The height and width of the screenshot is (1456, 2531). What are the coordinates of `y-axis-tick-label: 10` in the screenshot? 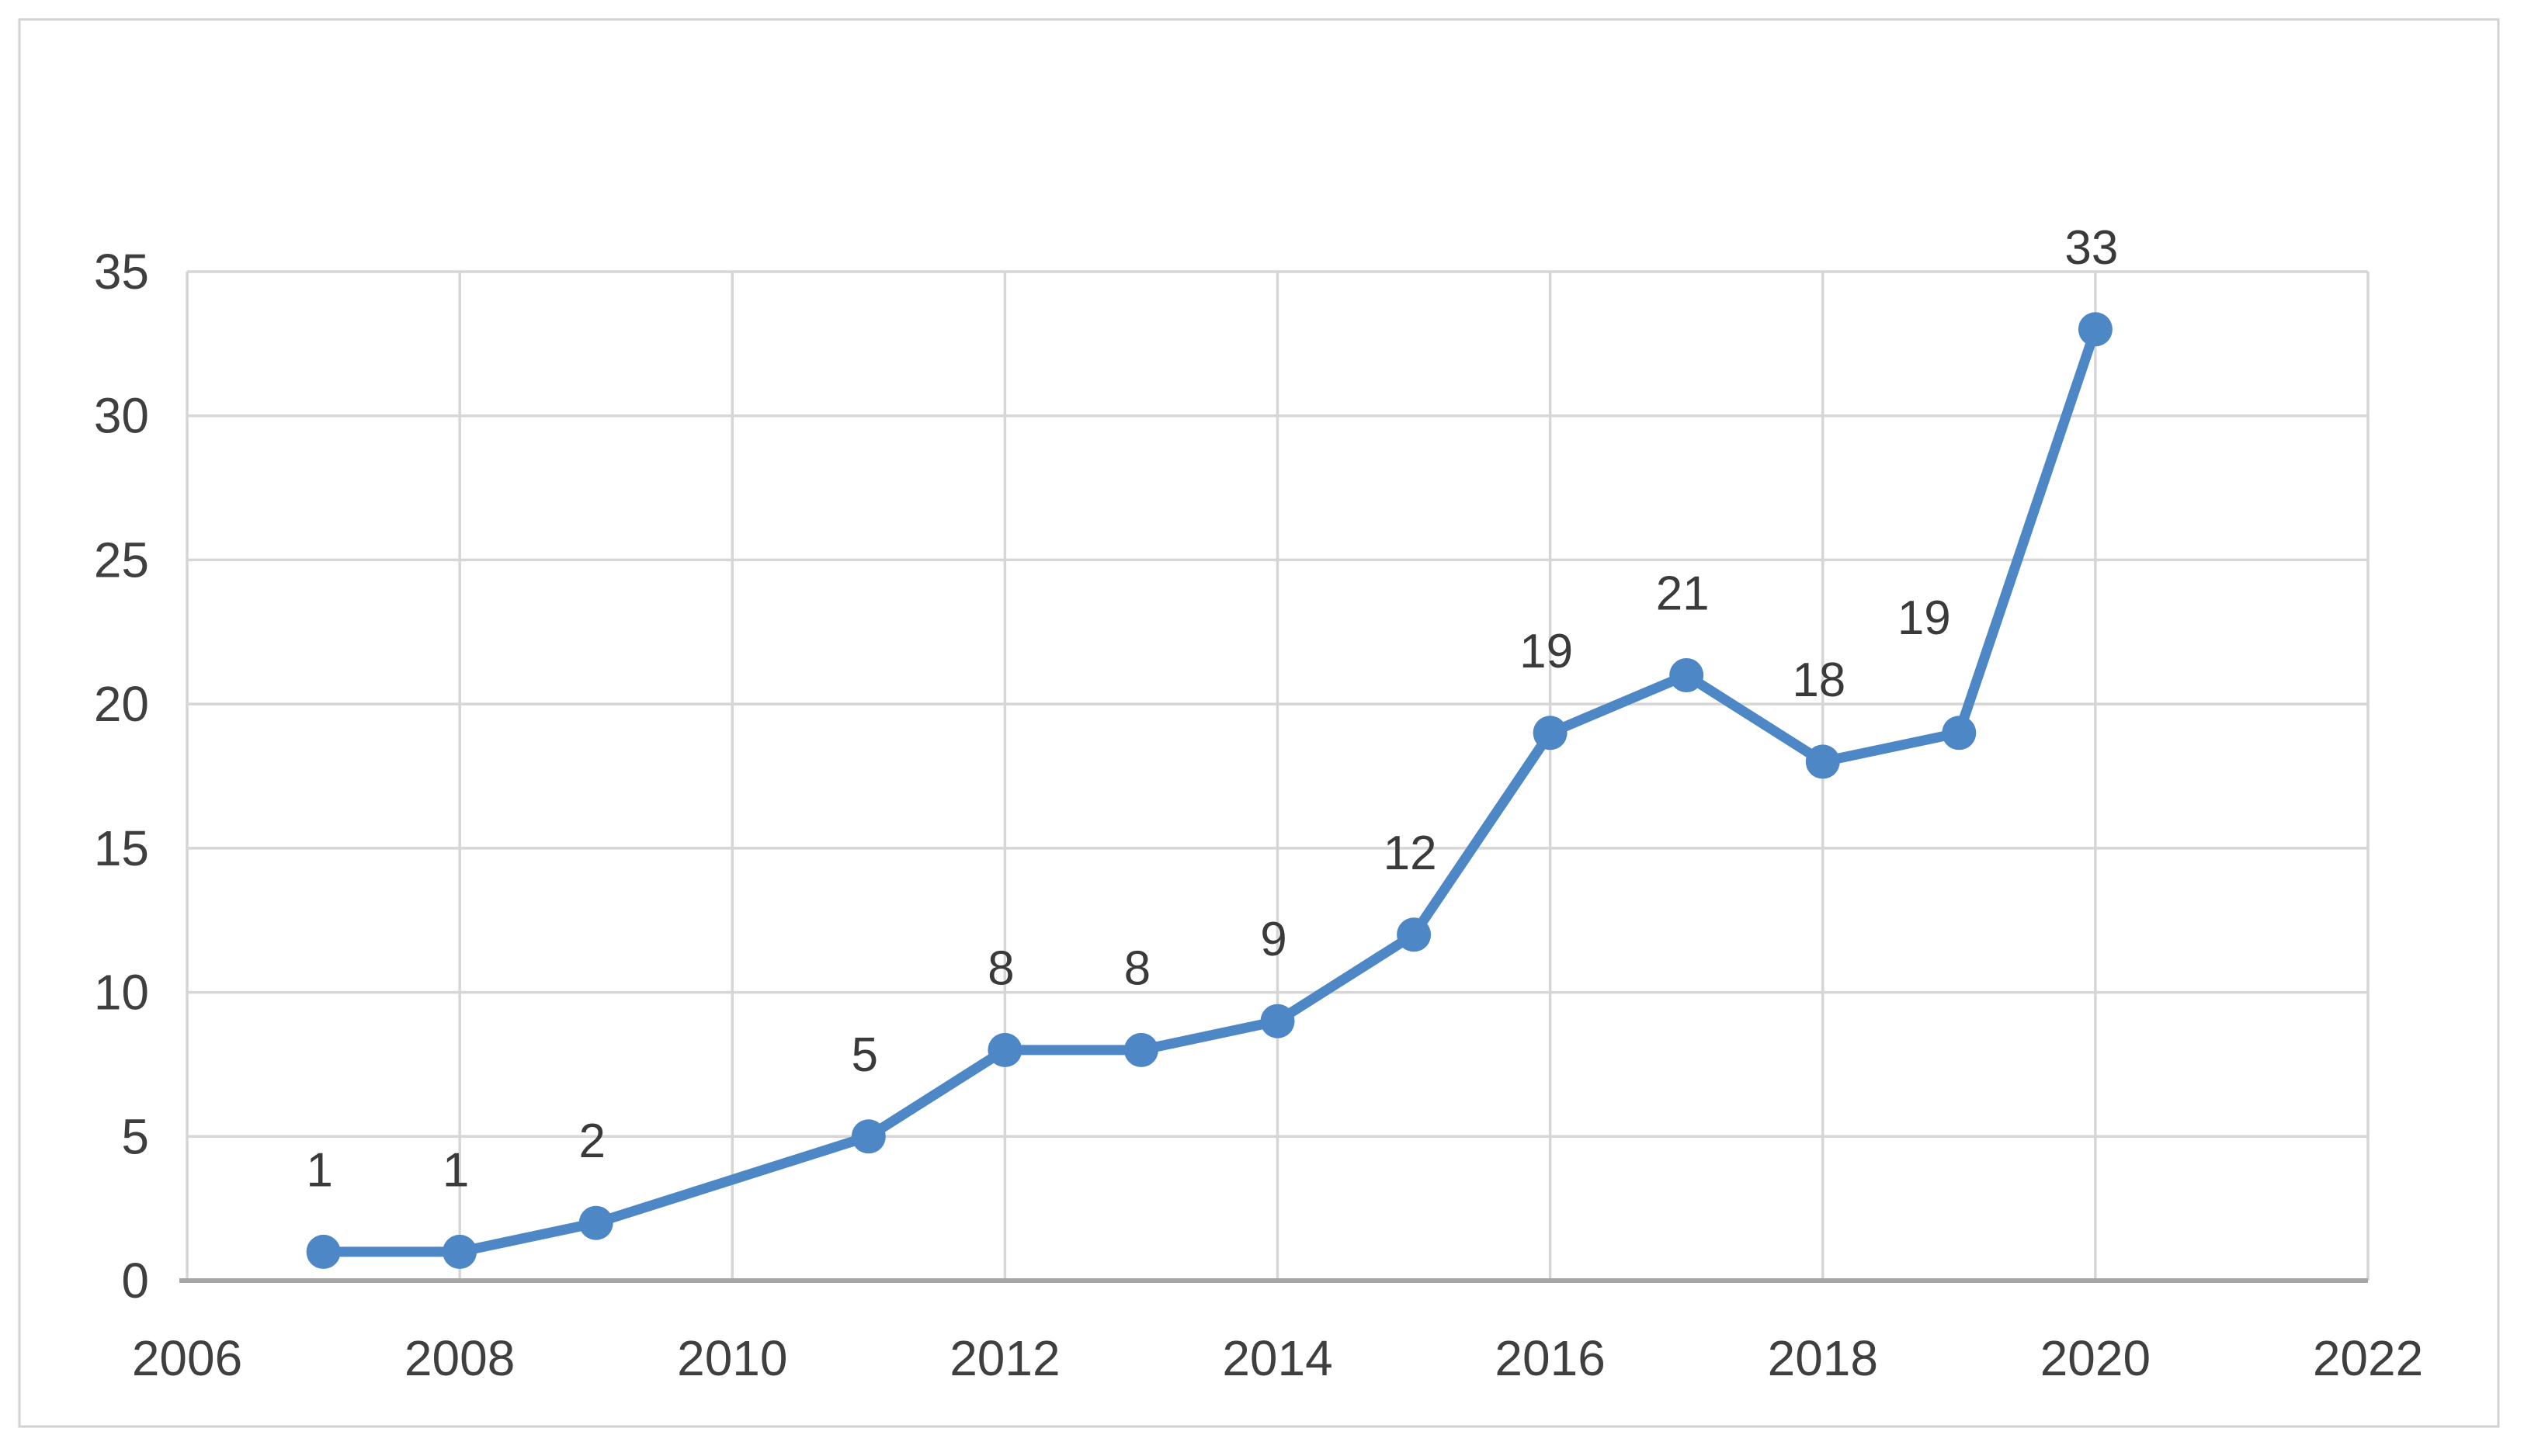 It's located at (121, 993).